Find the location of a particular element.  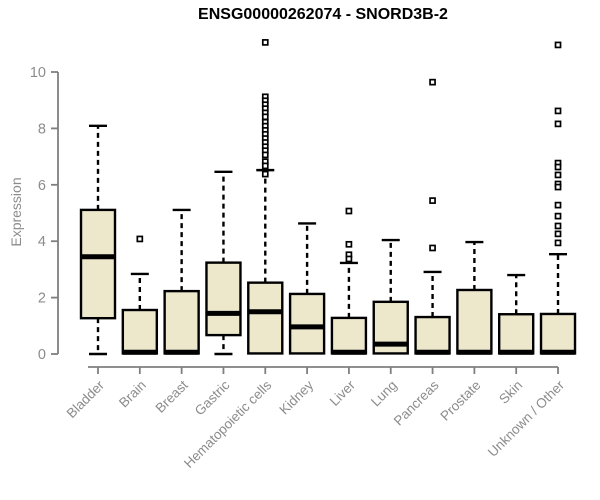

x-category-label: Prostate is located at coordinates (460, 401).